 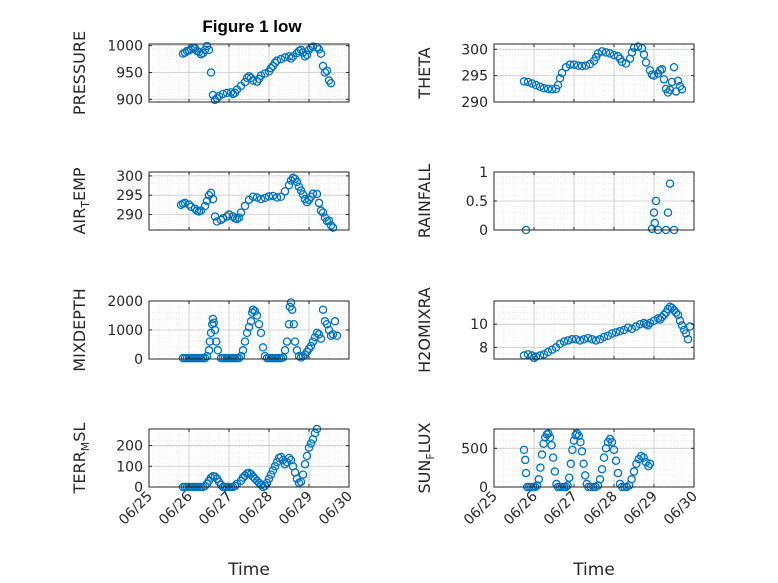 I want to click on ylabel-subscript: T, so click(x=85, y=205).